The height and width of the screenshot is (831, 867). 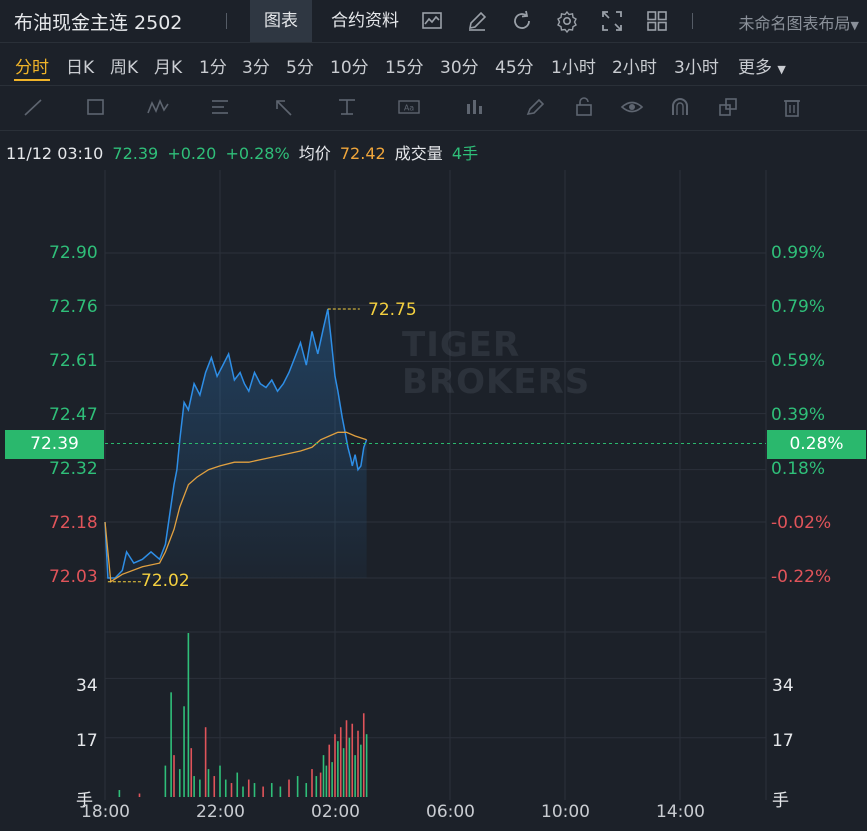 What do you see at coordinates (124, 68) in the screenshot?
I see `interval-item: 周K` at bounding box center [124, 68].